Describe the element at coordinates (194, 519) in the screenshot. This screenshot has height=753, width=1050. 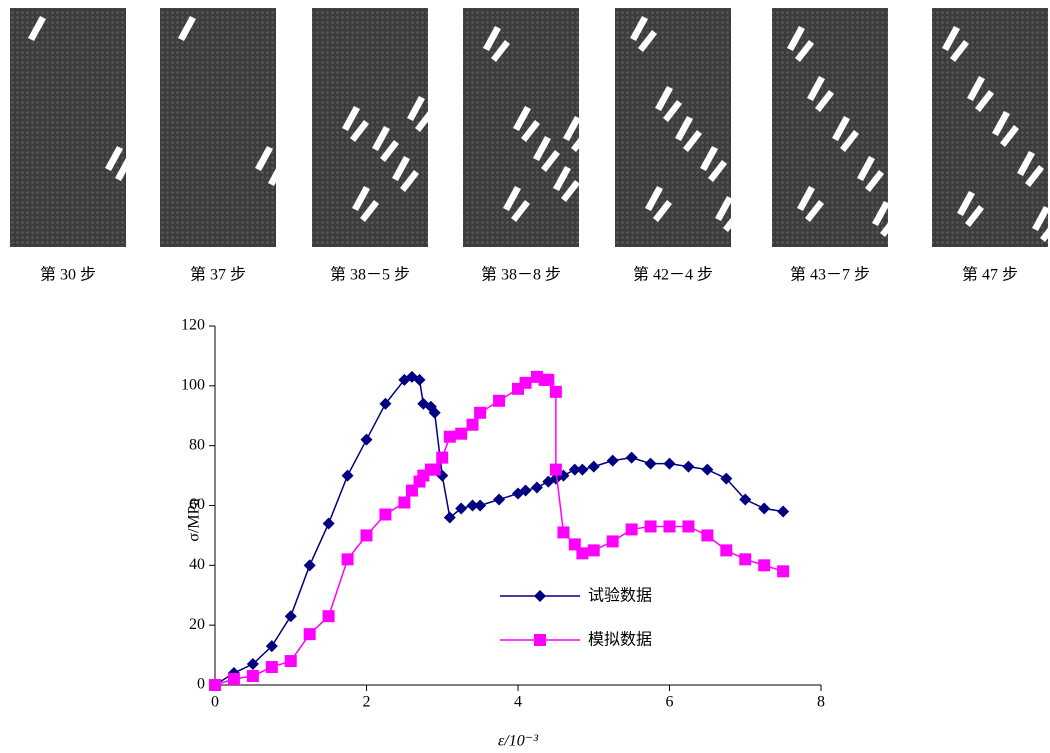
I see `y-axis-label: σ/MPa` at that location.